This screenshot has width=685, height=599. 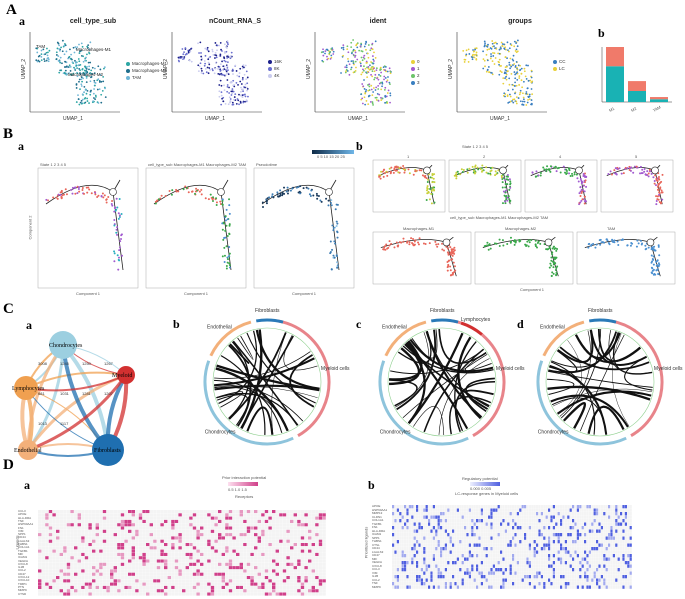 What do you see at coordinates (475, 406) in the screenshot?
I see `chord-link` at bounding box center [475, 406].